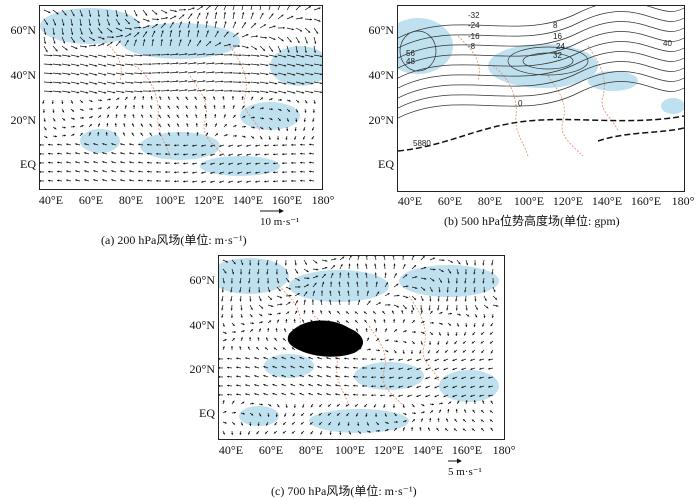  Describe the element at coordinates (389, 450) in the screenshot. I see `panel-c-x-label: 120°E` at that location.